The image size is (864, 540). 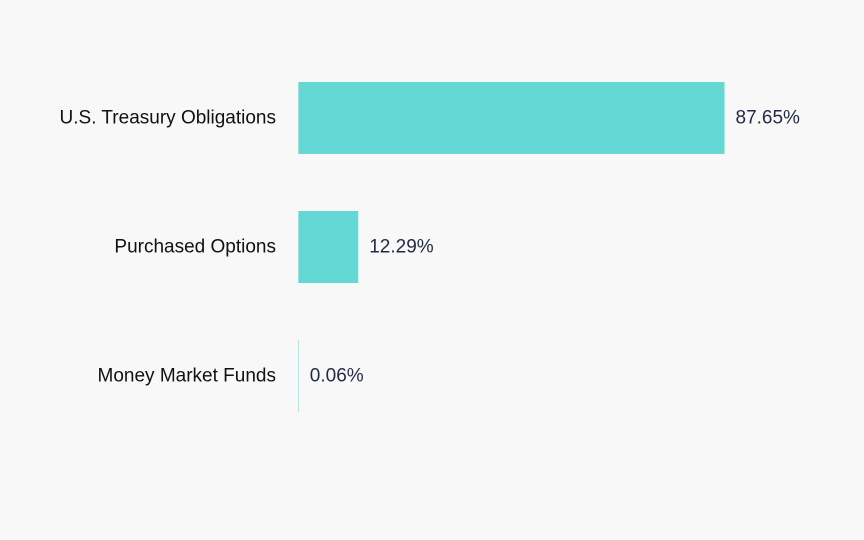 I want to click on bar-purchased-options, so click(x=328, y=247).